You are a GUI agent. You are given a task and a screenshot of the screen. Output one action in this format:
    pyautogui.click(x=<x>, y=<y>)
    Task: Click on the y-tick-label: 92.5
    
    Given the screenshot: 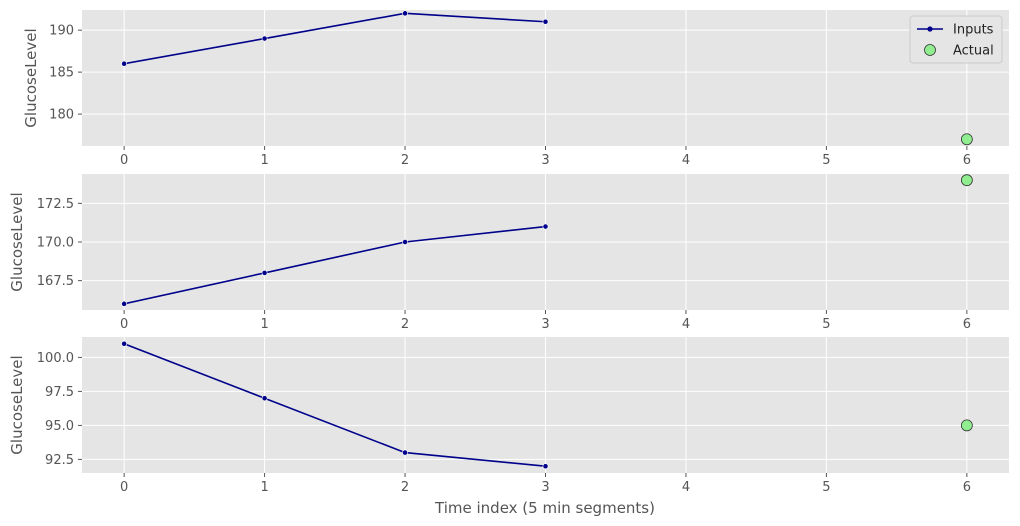 What is the action you would take?
    pyautogui.click(x=59, y=460)
    